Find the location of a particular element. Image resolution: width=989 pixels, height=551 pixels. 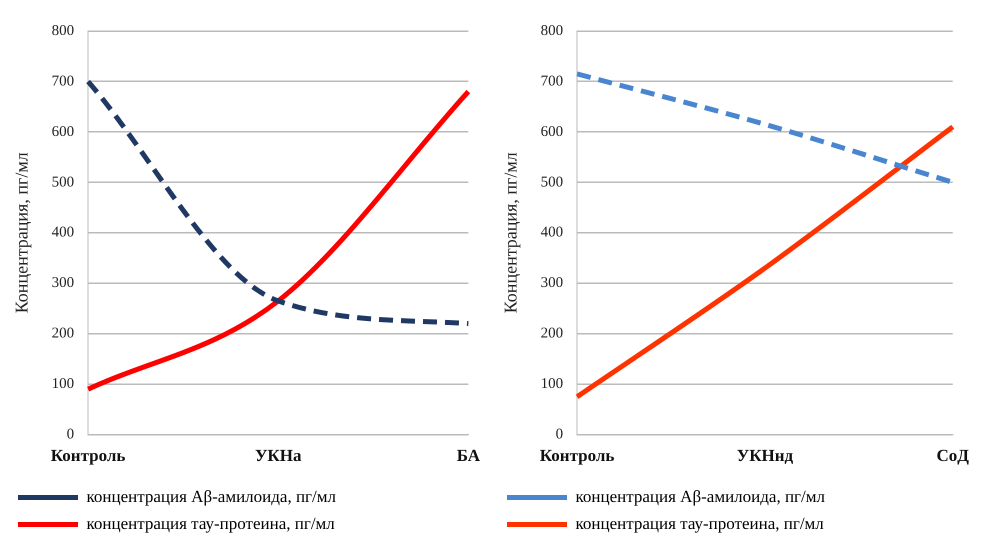

x-tick-label: УКНа is located at coordinates (278, 456).